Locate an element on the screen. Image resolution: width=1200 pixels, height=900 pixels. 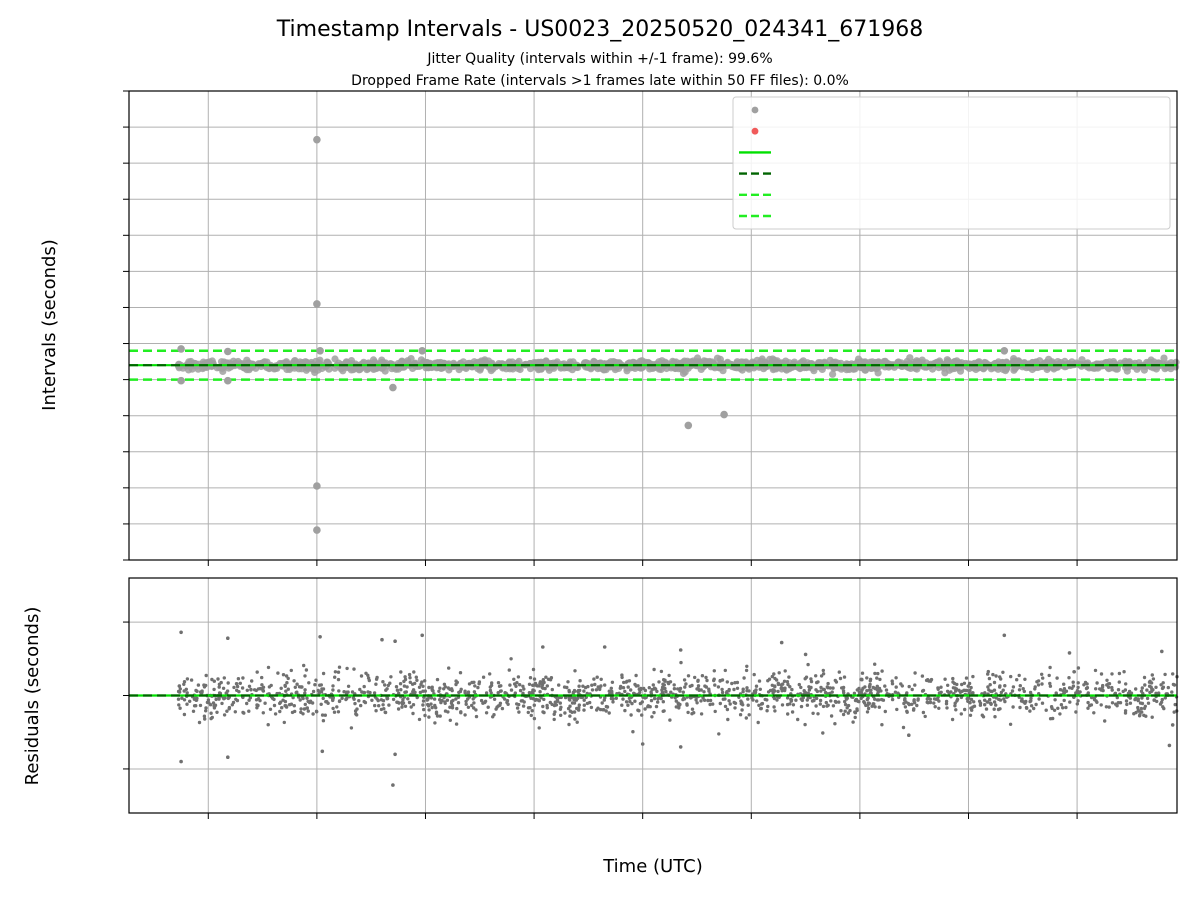
residual-point-outlier is located at coordinates (382, 639).